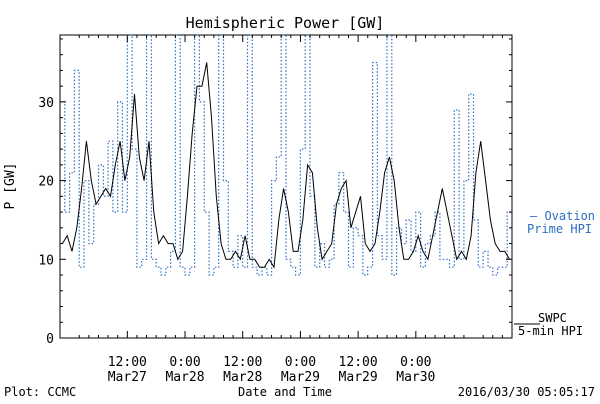  What do you see at coordinates (415, 377) in the screenshot?
I see `x-tick-date-label: Mar30` at bounding box center [415, 377].